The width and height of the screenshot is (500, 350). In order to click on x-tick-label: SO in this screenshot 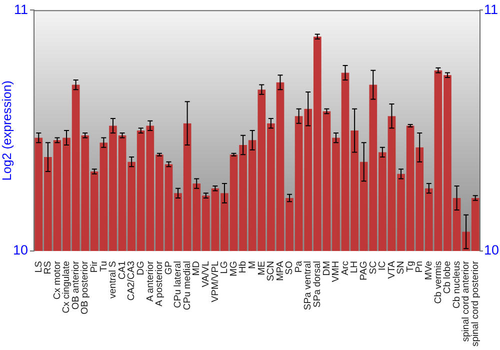, I will do `click(290, 268)`.